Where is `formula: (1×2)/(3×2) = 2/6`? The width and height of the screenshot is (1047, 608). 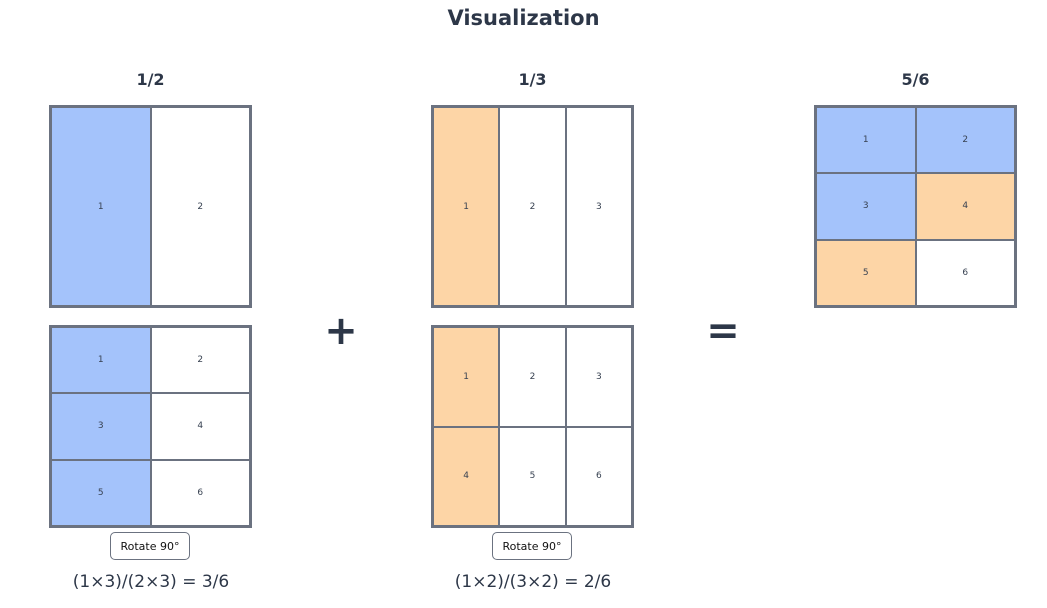
formula: (1×2)/(3×2) = 2/6 is located at coordinates (533, 582).